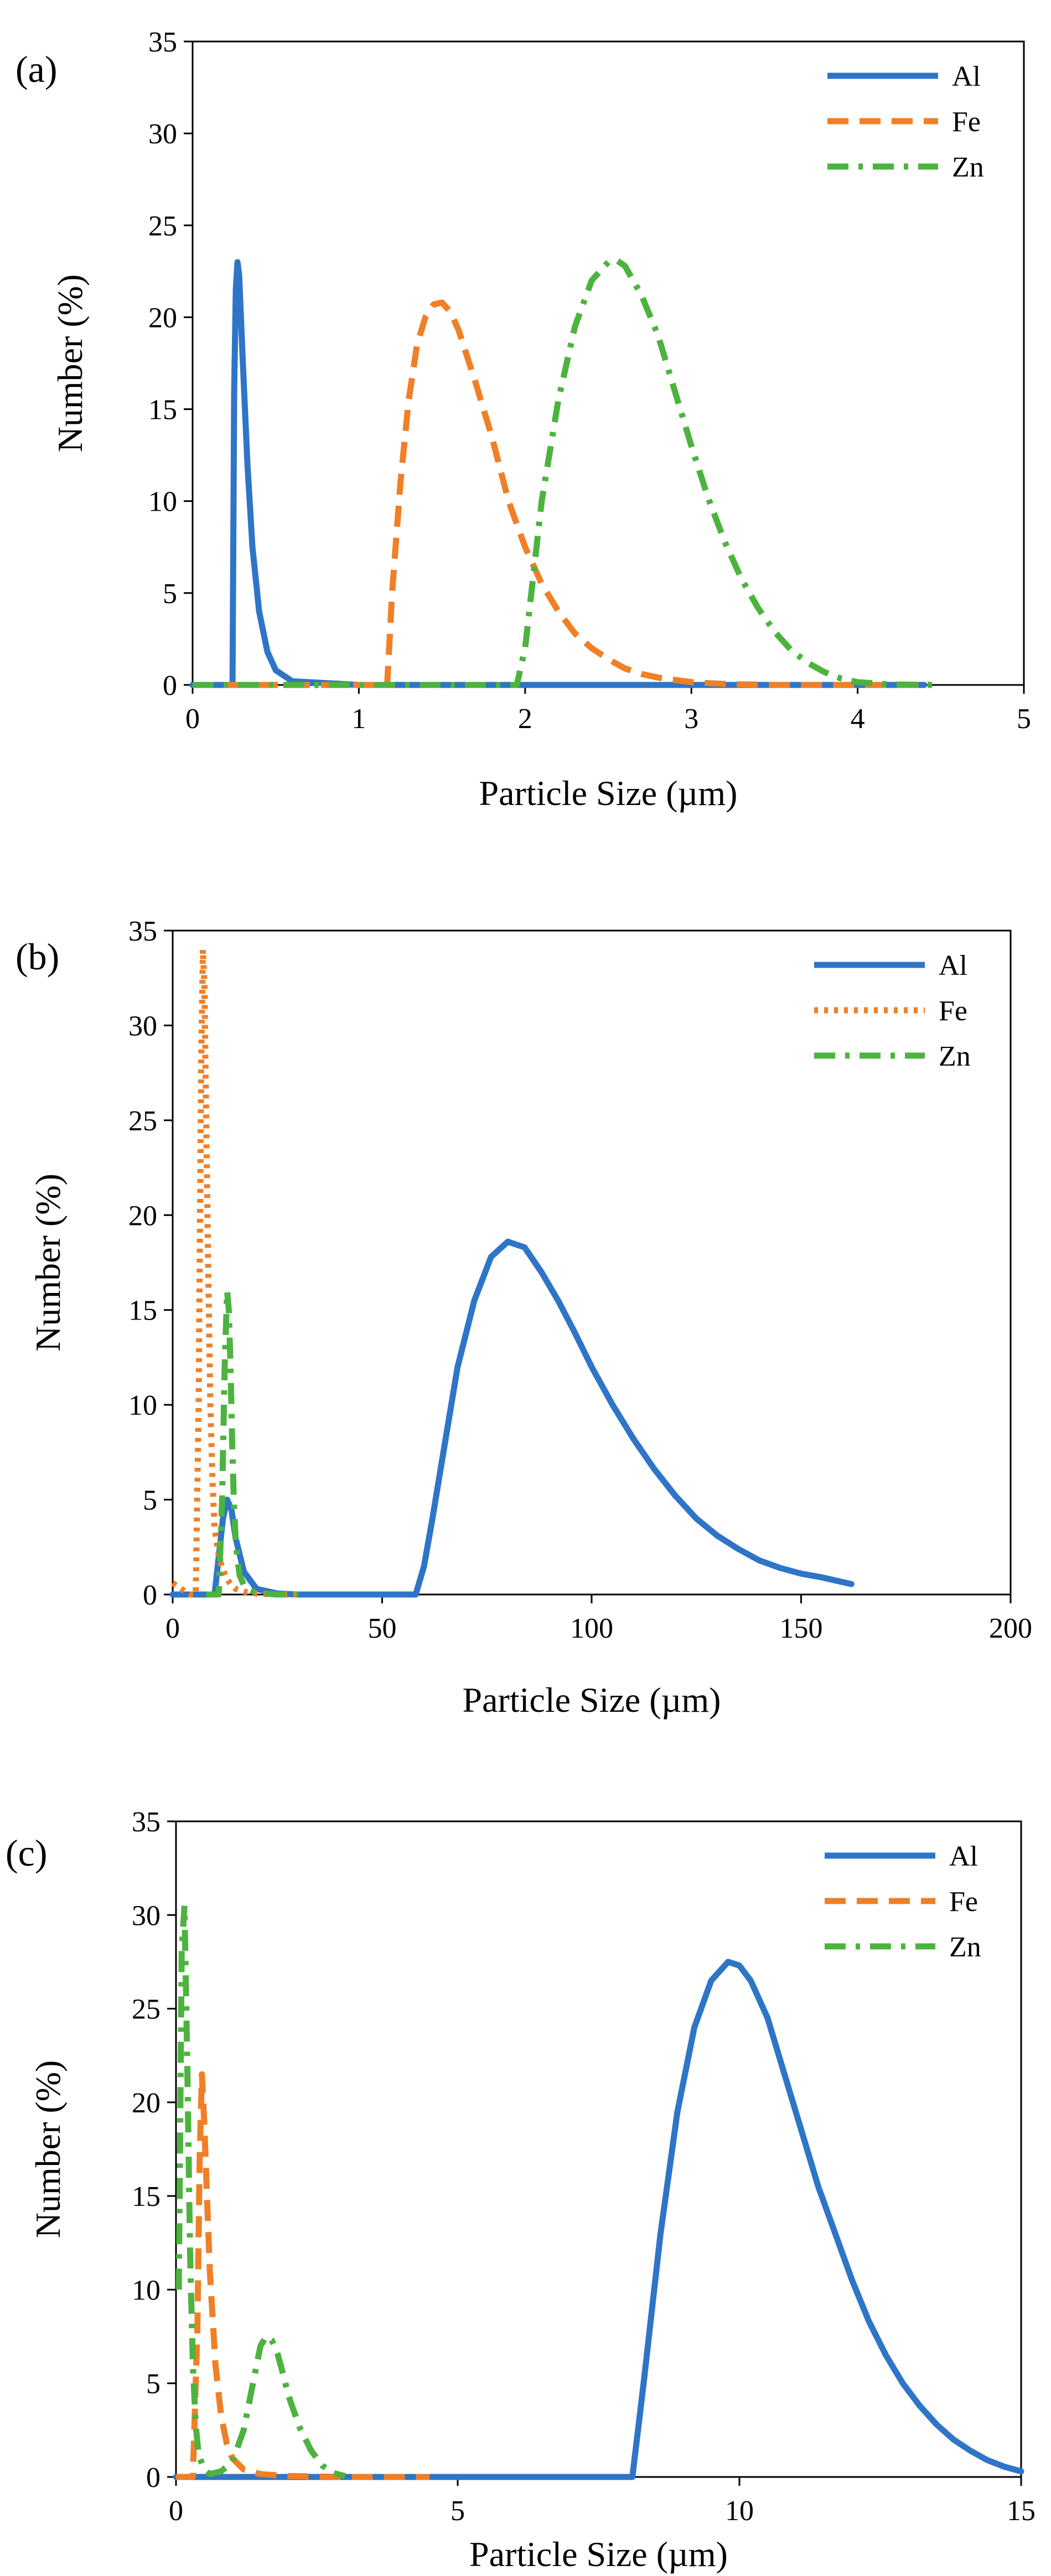 This screenshot has width=1051, height=2576. I want to click on panel-c-xtick-label: 15, so click(1021, 2511).